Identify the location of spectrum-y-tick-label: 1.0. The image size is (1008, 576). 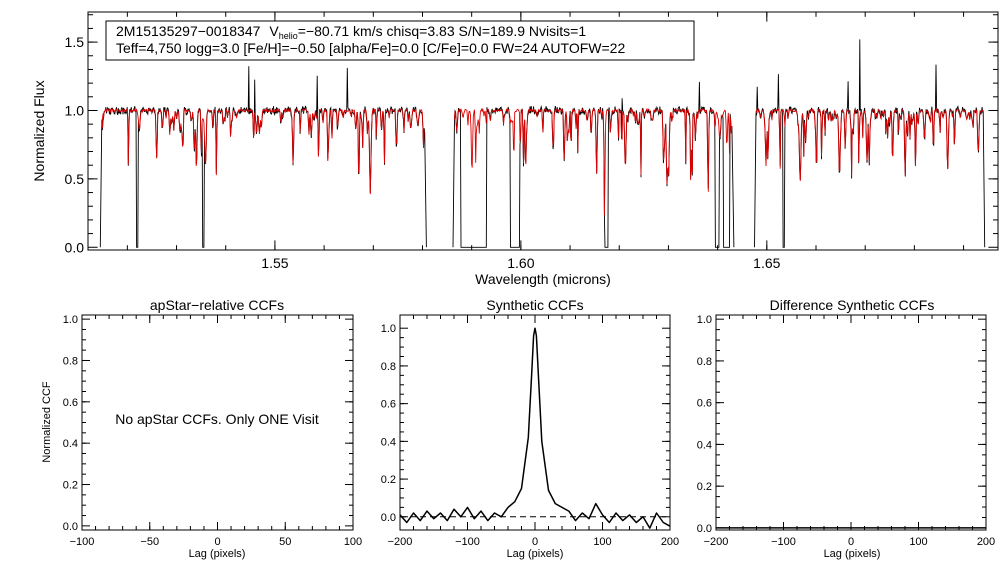
(75, 111).